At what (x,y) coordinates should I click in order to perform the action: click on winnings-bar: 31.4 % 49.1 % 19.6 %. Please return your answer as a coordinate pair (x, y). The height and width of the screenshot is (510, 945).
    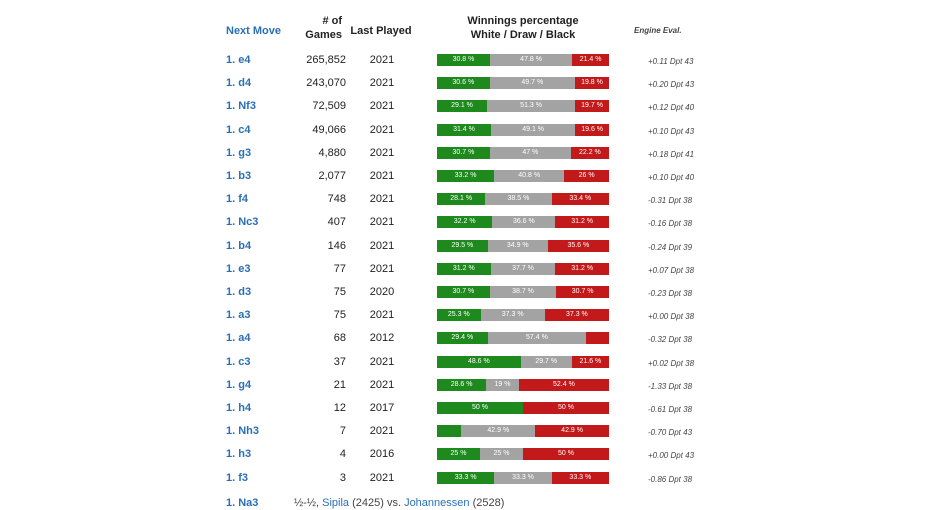
    Looking at the image, I should click on (523, 129).